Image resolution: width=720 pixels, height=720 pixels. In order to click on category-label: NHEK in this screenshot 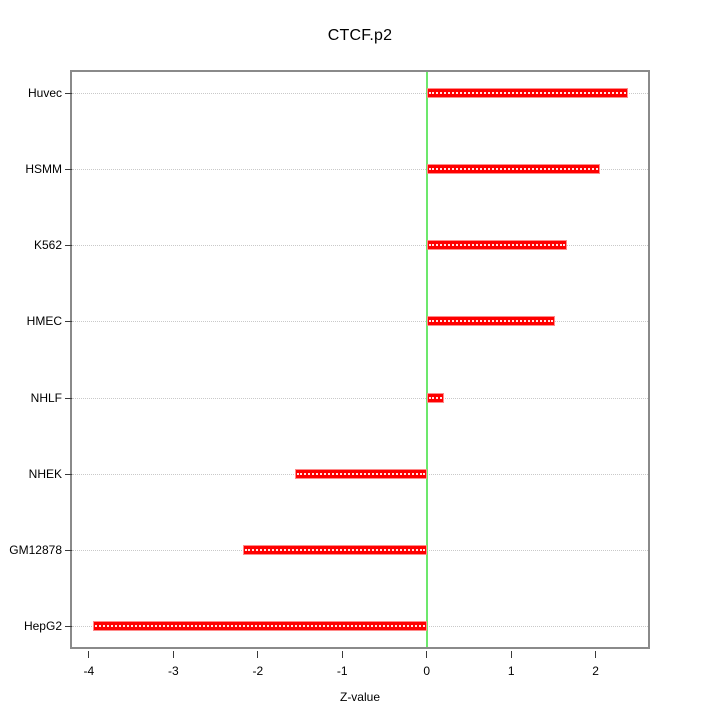, I will do `click(45, 473)`.